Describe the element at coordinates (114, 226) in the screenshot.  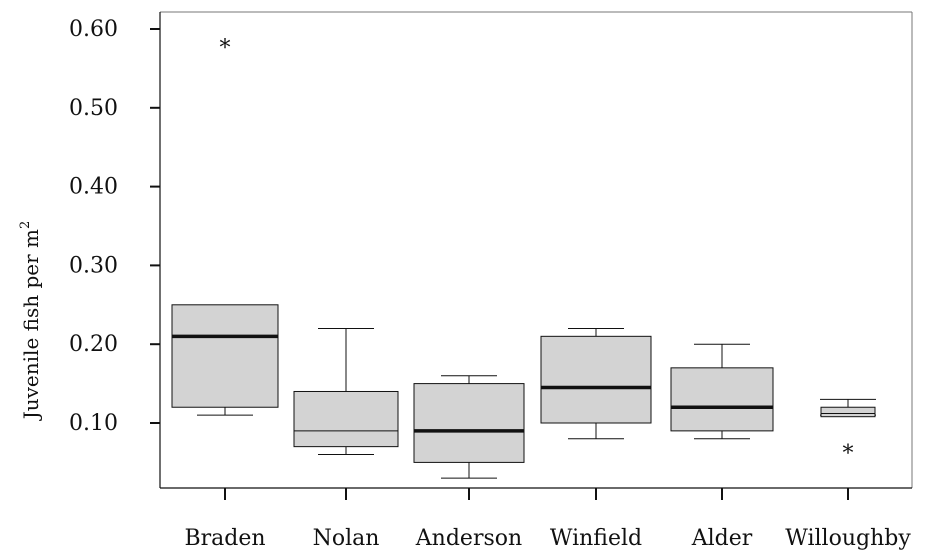
I see `y-axis: 0.10 0.20 0.30 0.40 0.50 0.60` at that location.